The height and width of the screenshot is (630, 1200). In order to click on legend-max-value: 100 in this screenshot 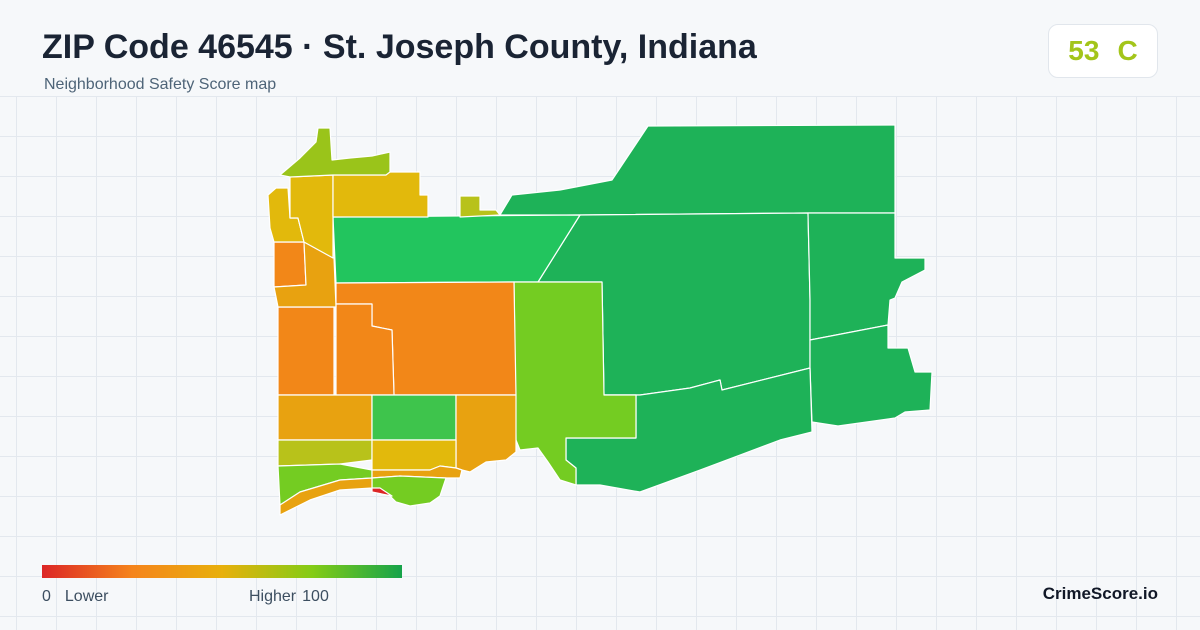, I will do `click(315, 596)`.